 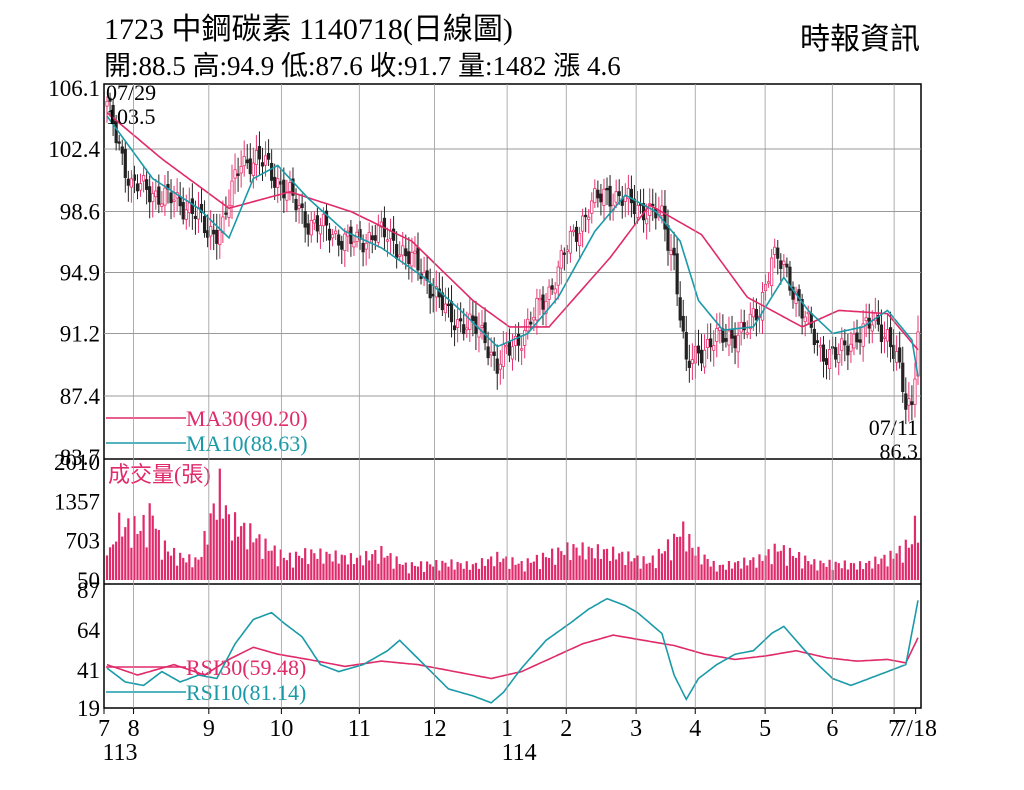 What do you see at coordinates (899, 451) in the screenshot?
I see `low-annotation-value: 86.3` at bounding box center [899, 451].